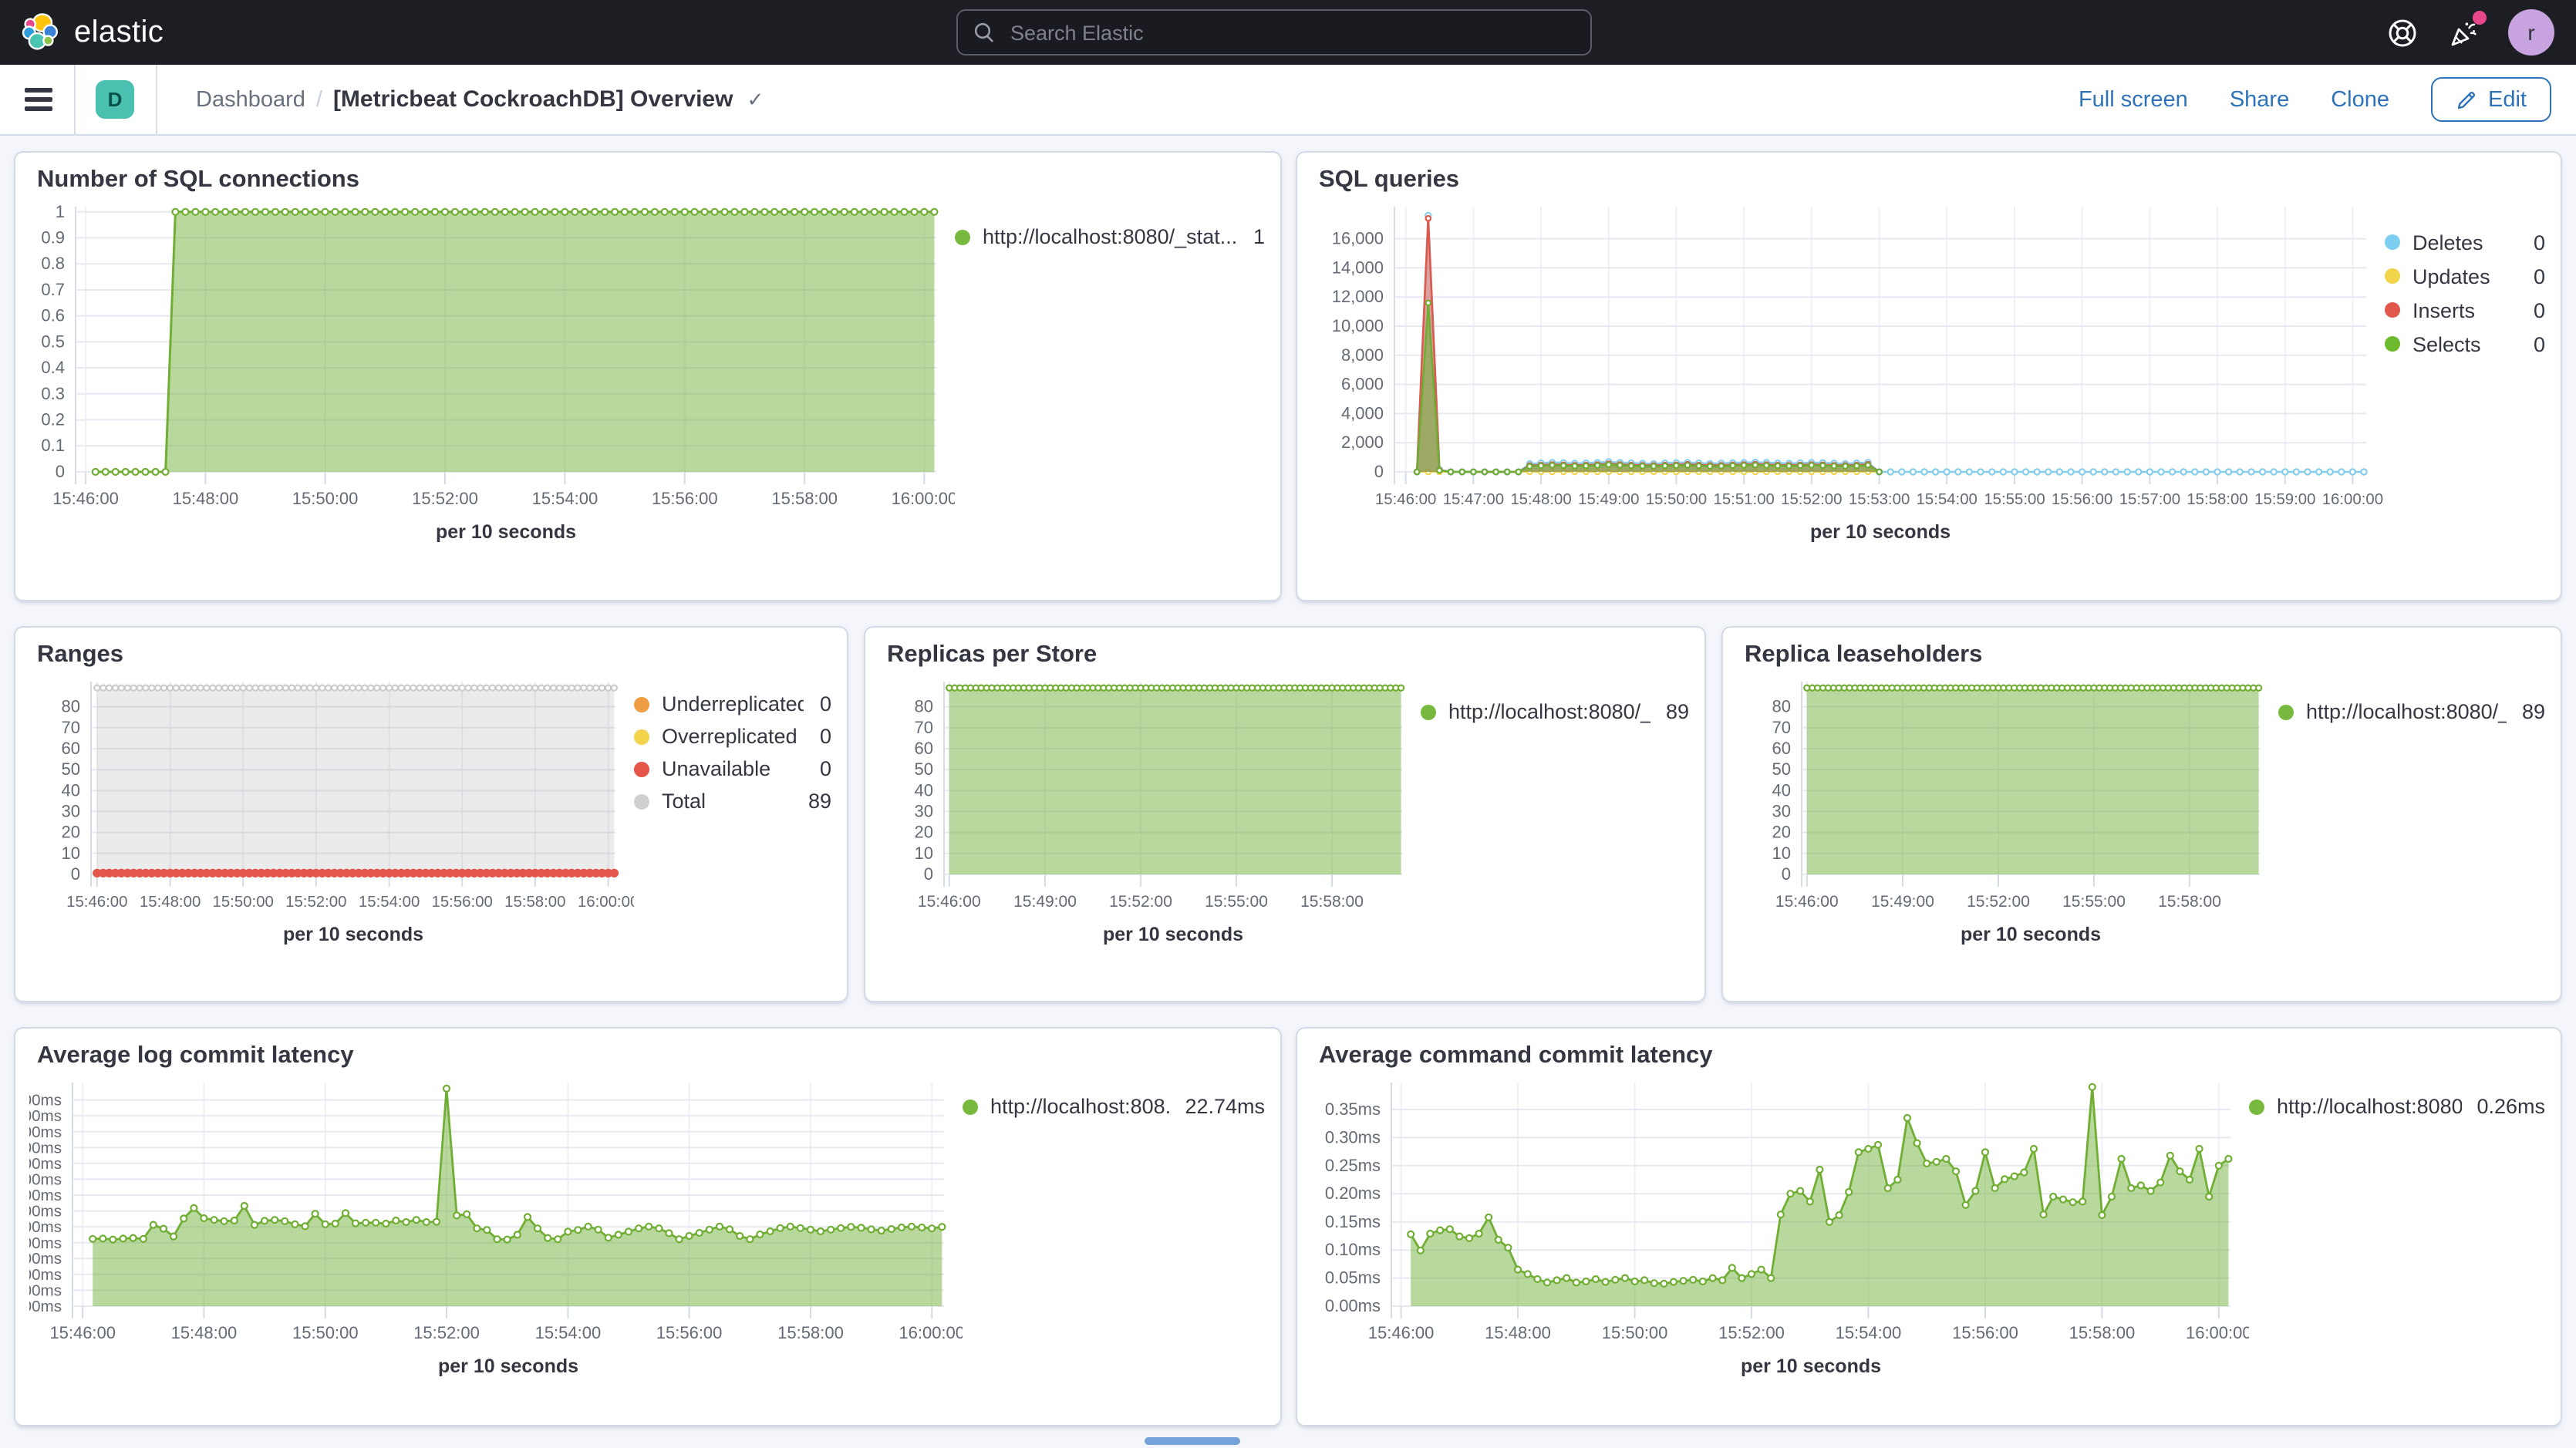 This screenshot has height=1448, width=2576. I want to click on svg-text: 40, so click(1781, 790).